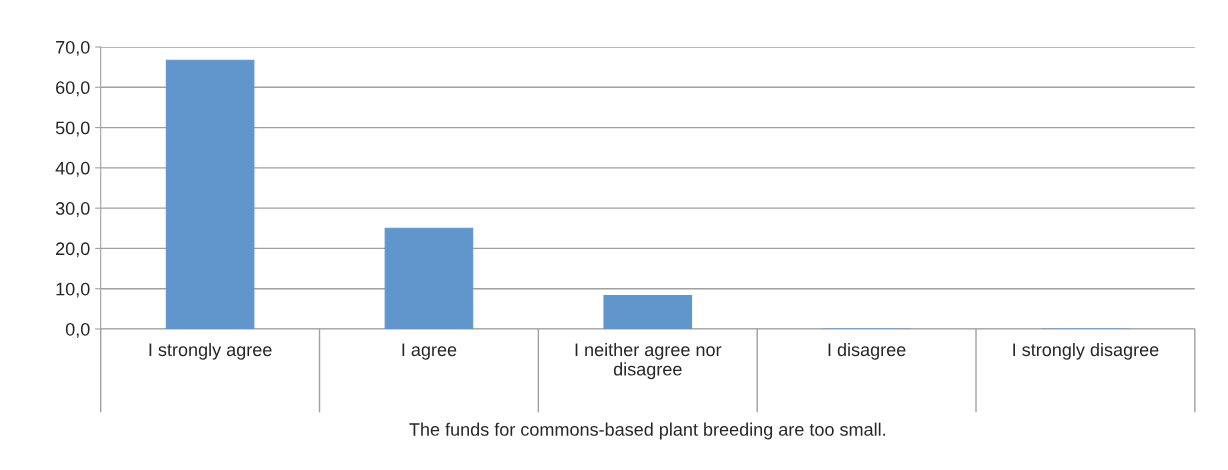 The width and height of the screenshot is (1228, 470). What do you see at coordinates (1086, 351) in the screenshot?
I see `x-tick-label: I strongly disagree` at bounding box center [1086, 351].